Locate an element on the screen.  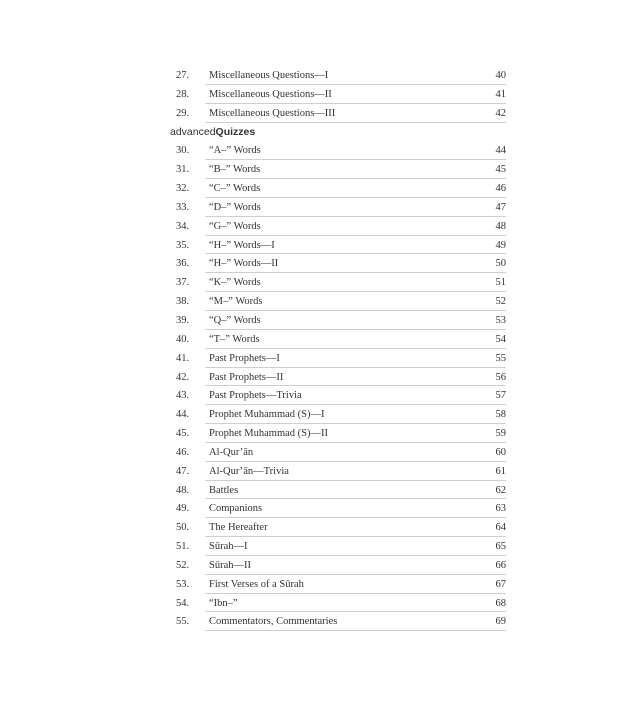
toc-entry: 35. “H–” Words—I 49 is located at coordinates (338, 245).